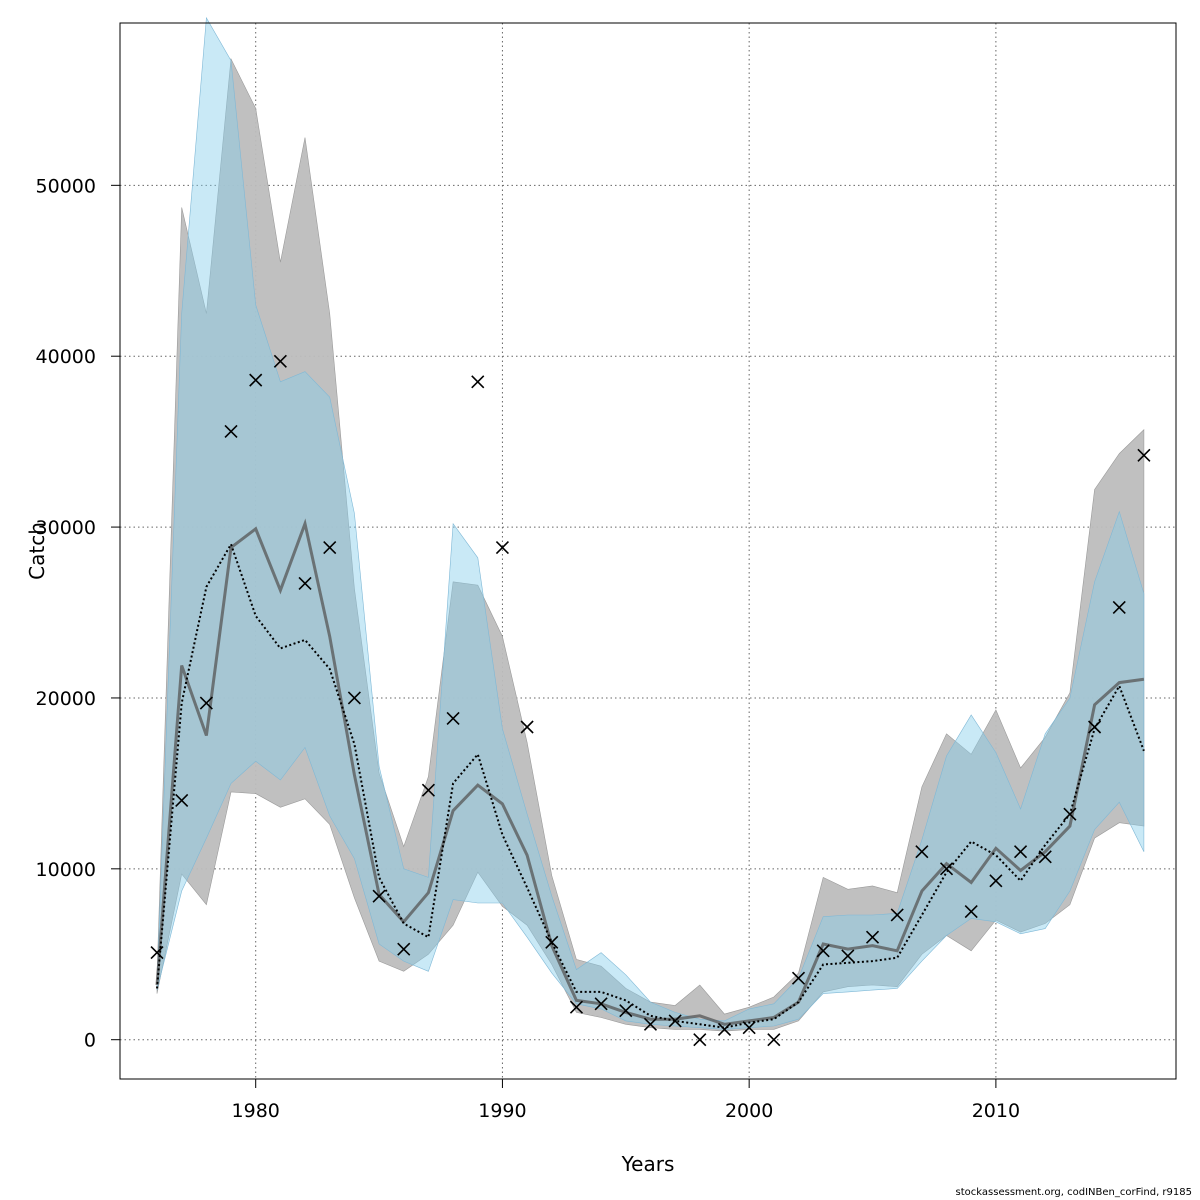 Image resolution: width=1200 pixels, height=1200 pixels. Describe the element at coordinates (66, 699) in the screenshot. I see `y-tick-label: 20000` at that location.